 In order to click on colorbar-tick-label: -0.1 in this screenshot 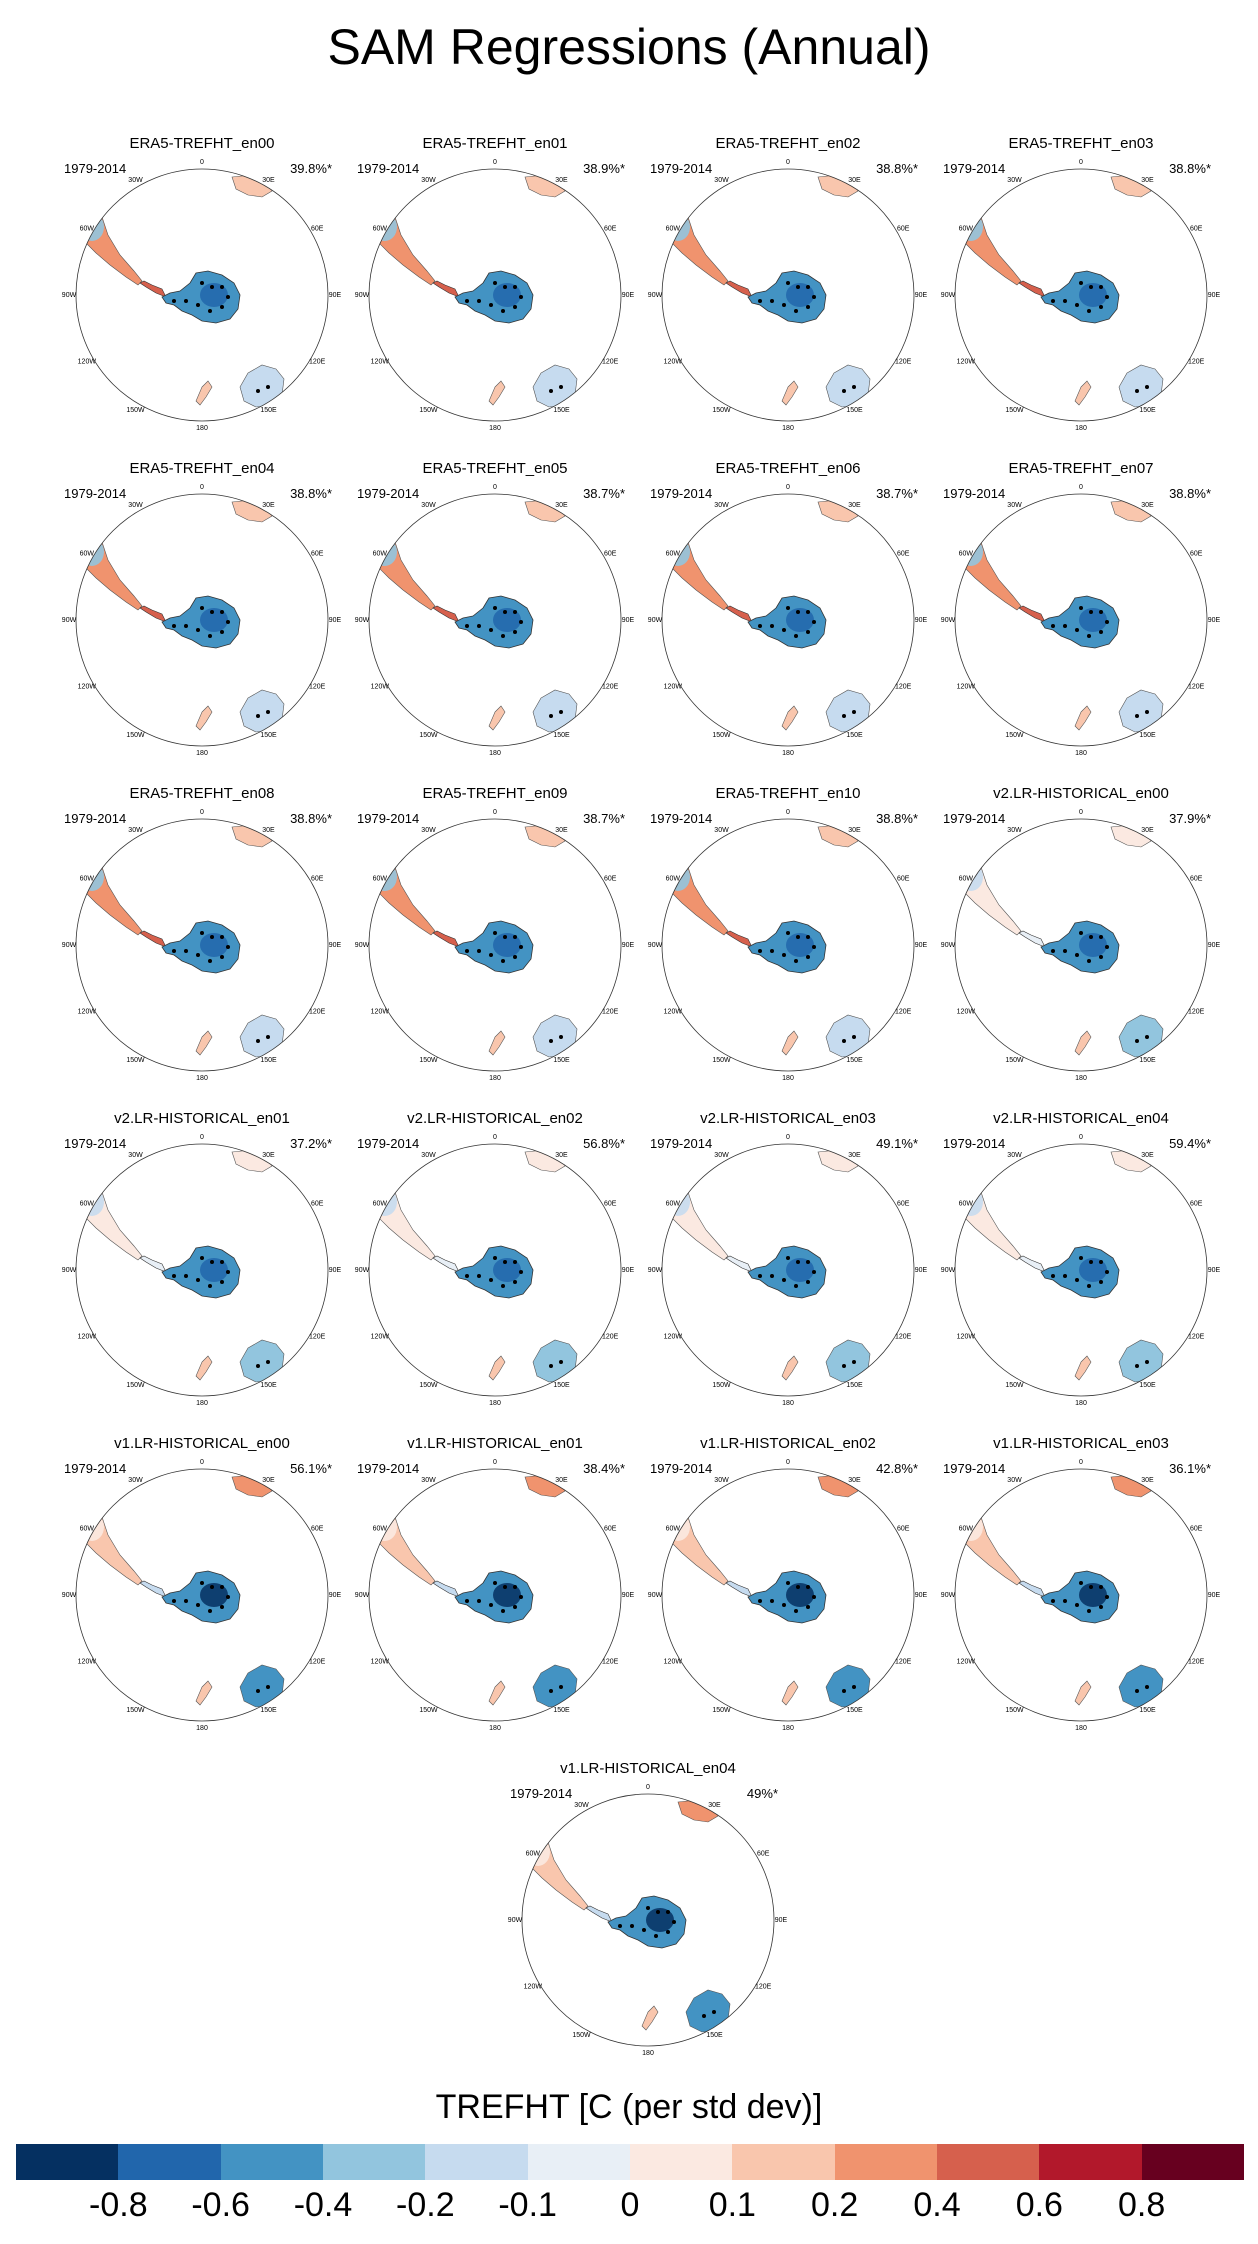, I will do `click(527, 2205)`.